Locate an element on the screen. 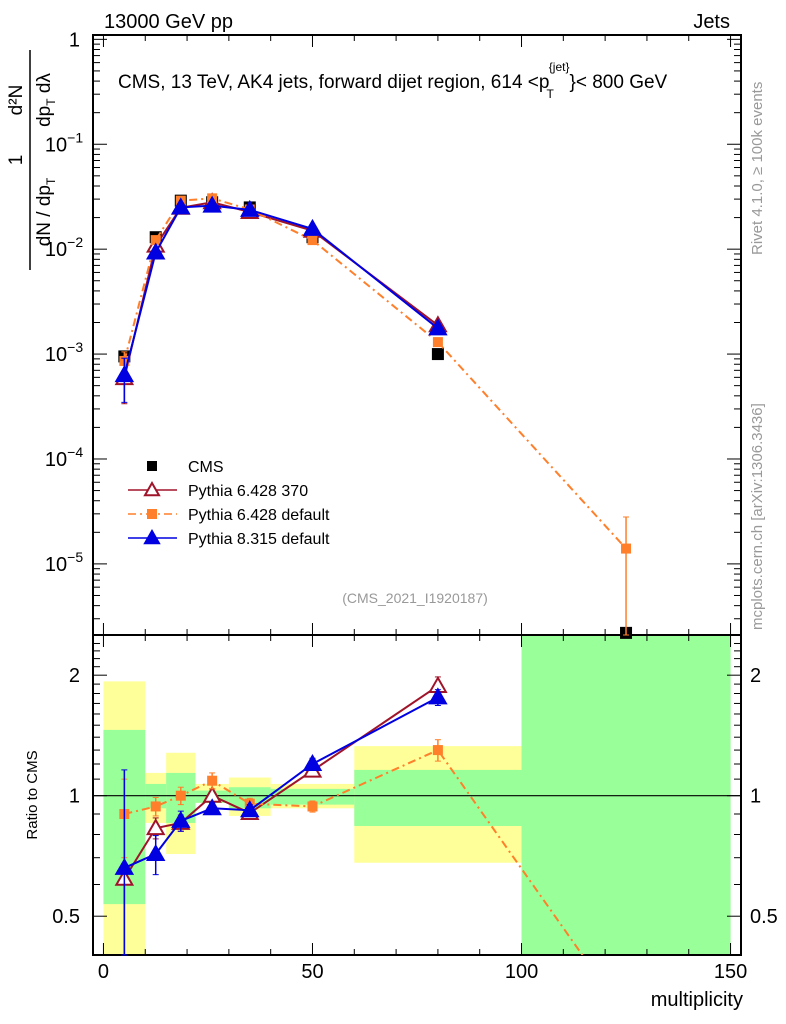 This screenshot has height=1024, width=786. legend-label: CMS is located at coordinates (206, 467).